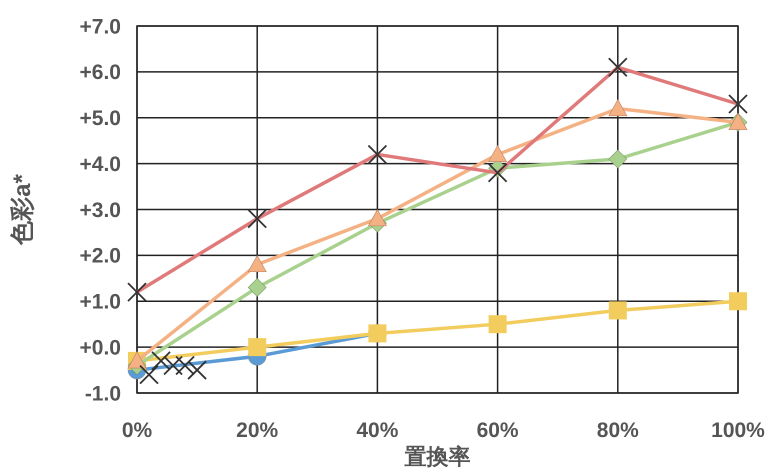 This screenshot has width=776, height=474. I want to click on y-axis-title: 色彩a*, so click(22, 209).